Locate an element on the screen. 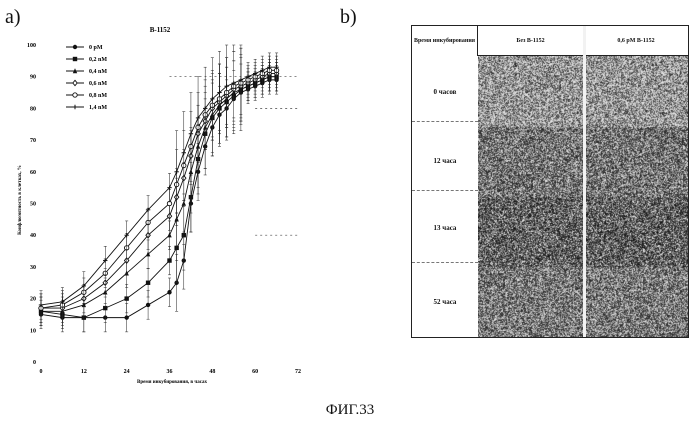  micrograph-control-column is located at coordinates (531, 196).